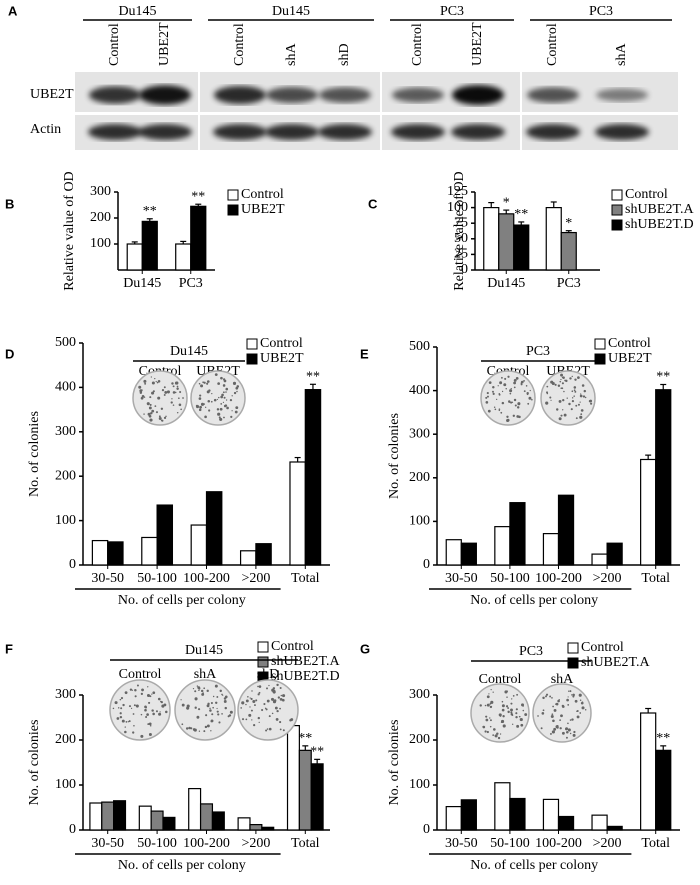 This screenshot has height=885, width=700. I want to click on x-tick-label: 100-200, so click(558, 843).